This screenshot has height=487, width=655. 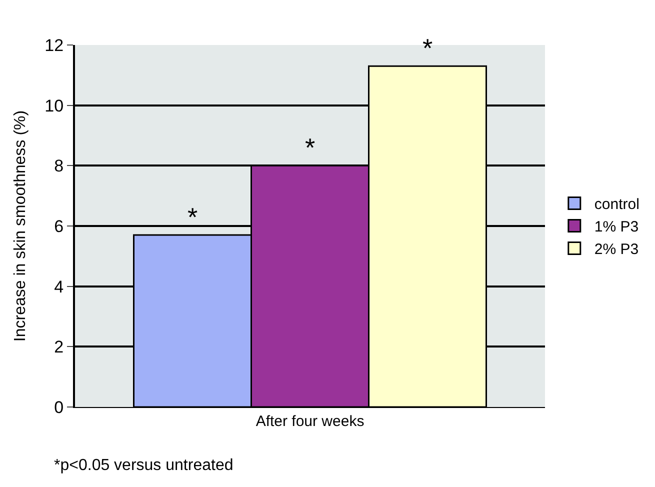 What do you see at coordinates (21, 226) in the screenshot?
I see `y-axis-title: Increase in skin smoothness (%)` at bounding box center [21, 226].